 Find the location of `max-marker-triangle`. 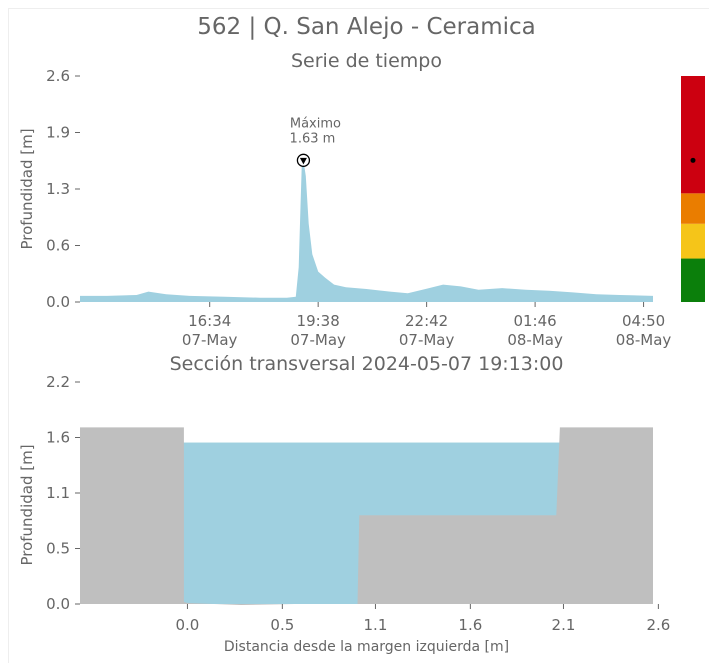

max-marker-triangle is located at coordinates (303, 161).